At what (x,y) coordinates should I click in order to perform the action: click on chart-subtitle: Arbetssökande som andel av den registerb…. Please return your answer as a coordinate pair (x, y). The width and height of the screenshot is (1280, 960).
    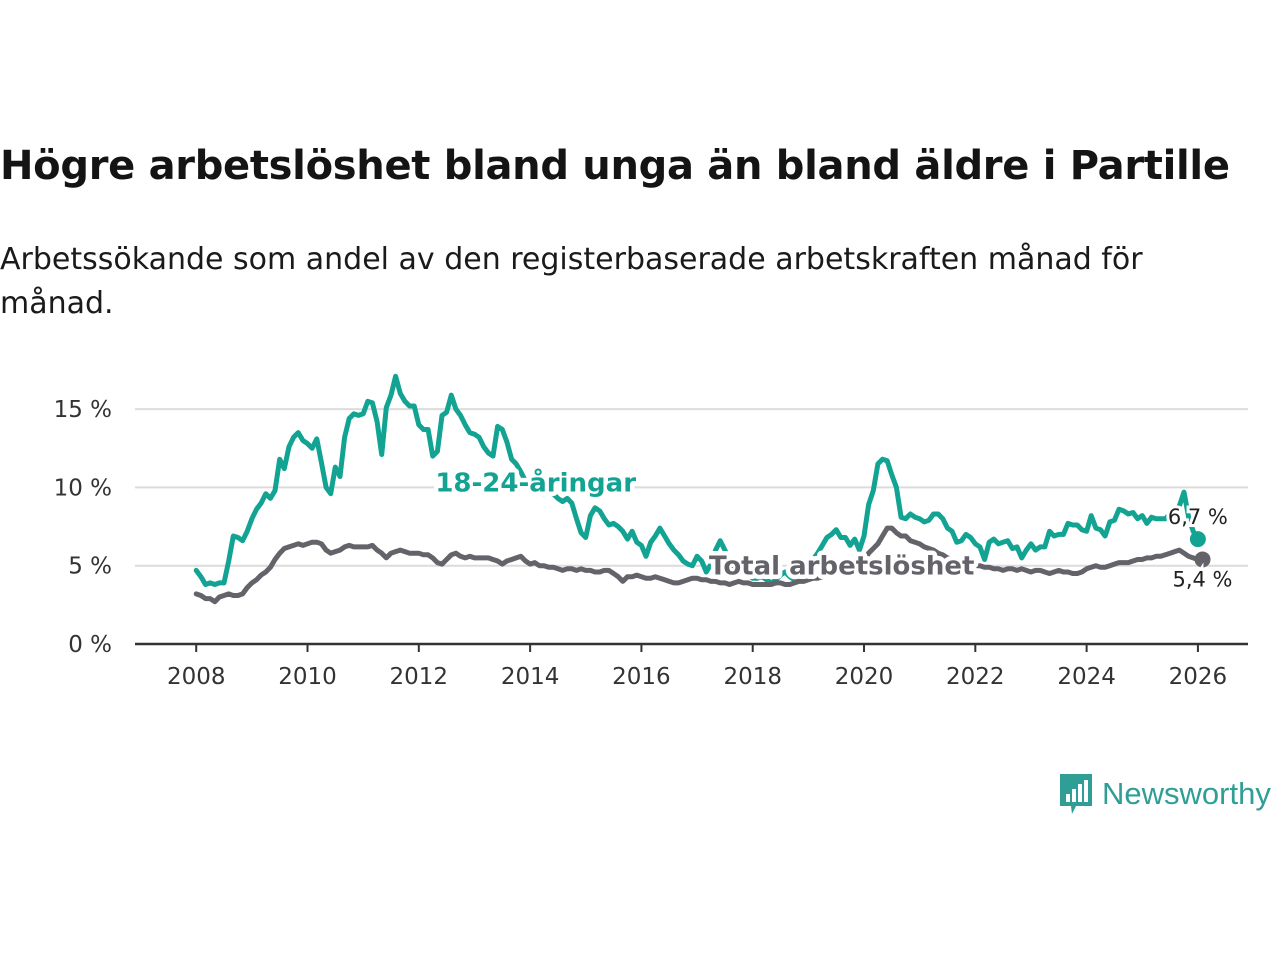
    Looking at the image, I should click on (571, 281).